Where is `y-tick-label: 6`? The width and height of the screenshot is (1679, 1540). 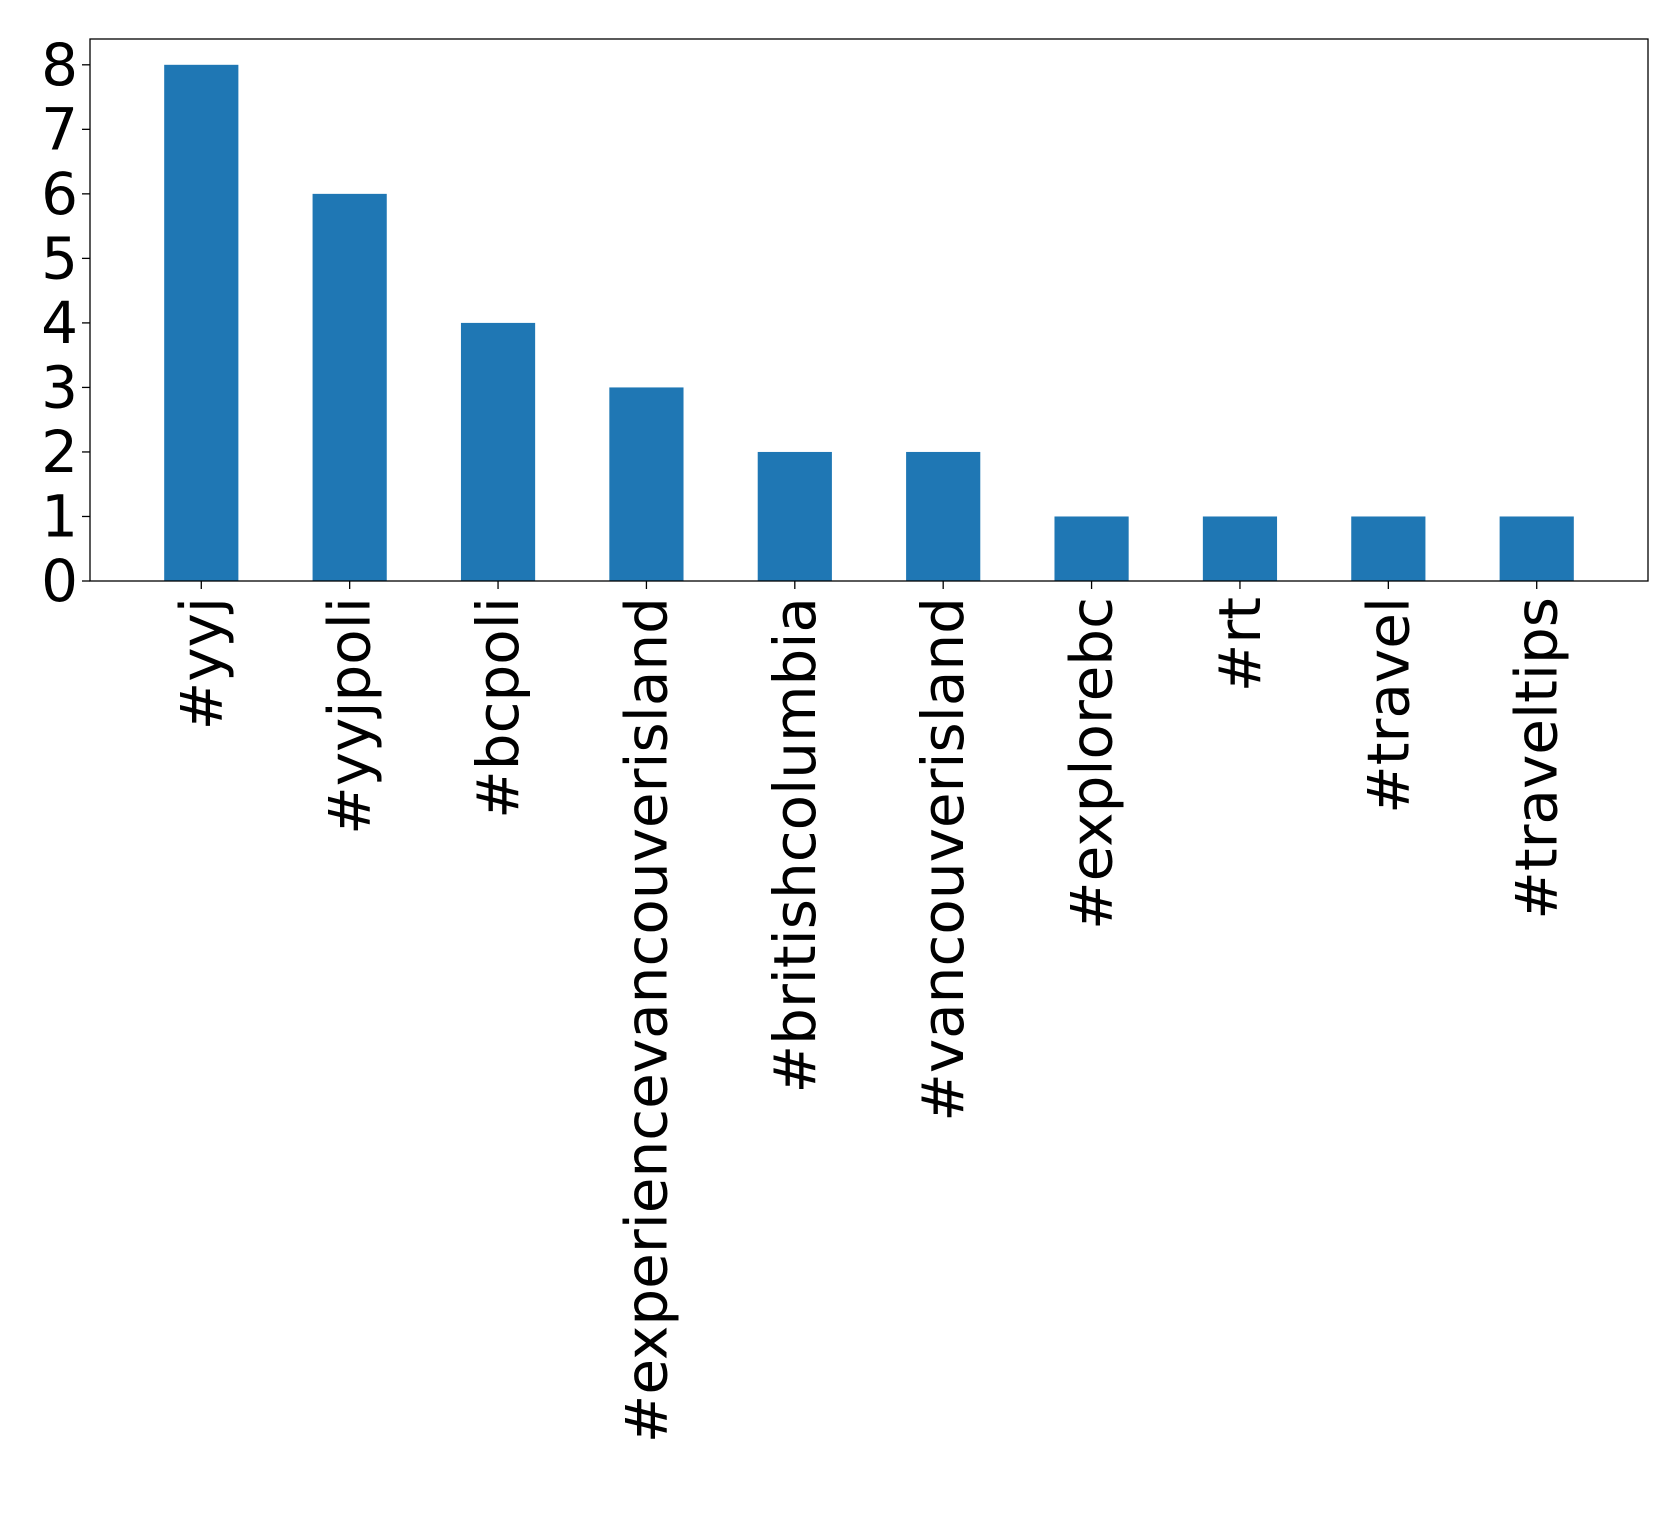 y-tick-label: 6 is located at coordinates (59, 194).